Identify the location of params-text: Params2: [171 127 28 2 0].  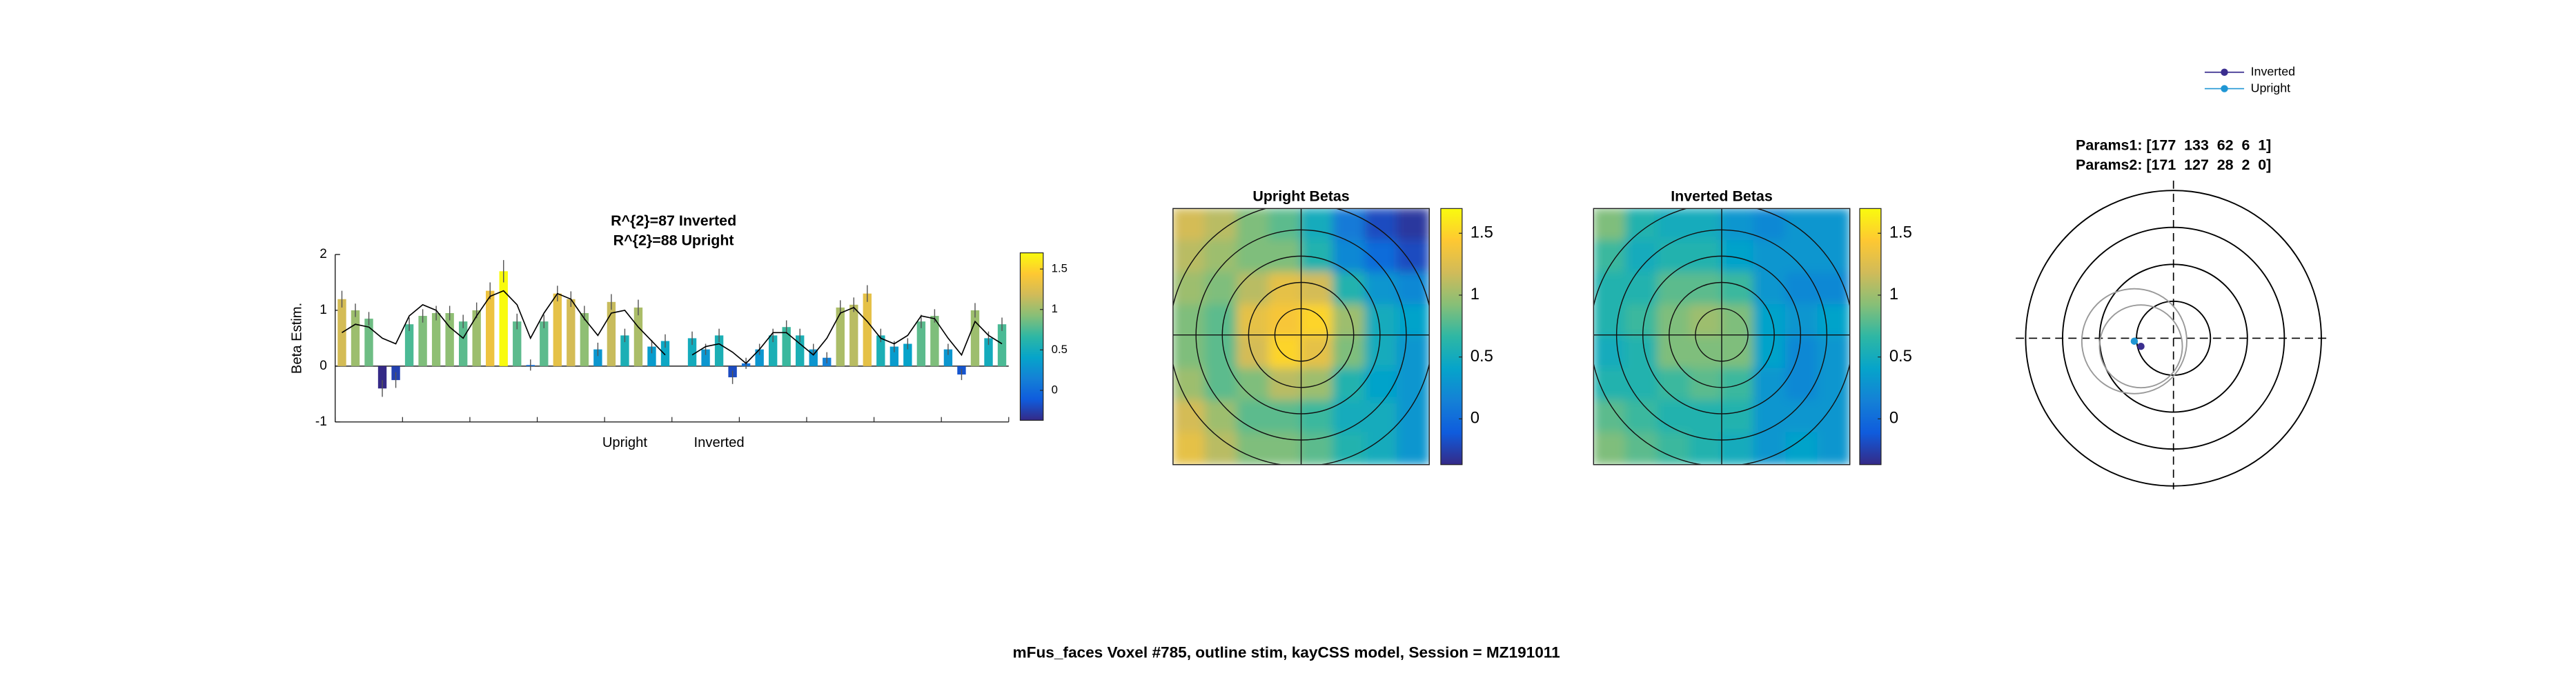
(2173, 165).